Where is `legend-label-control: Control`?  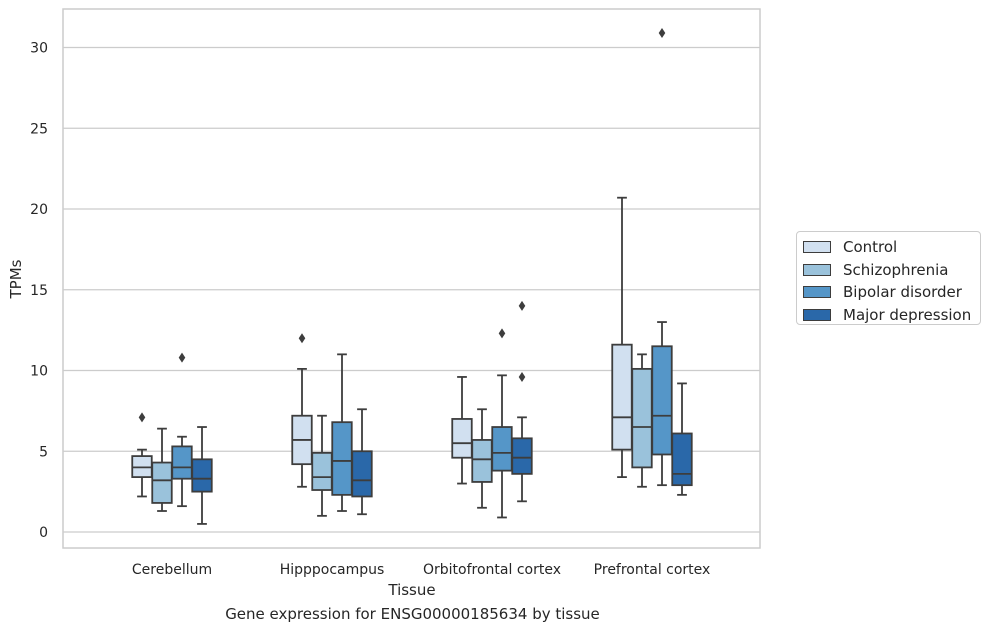
legend-label-control: Control is located at coordinates (870, 247).